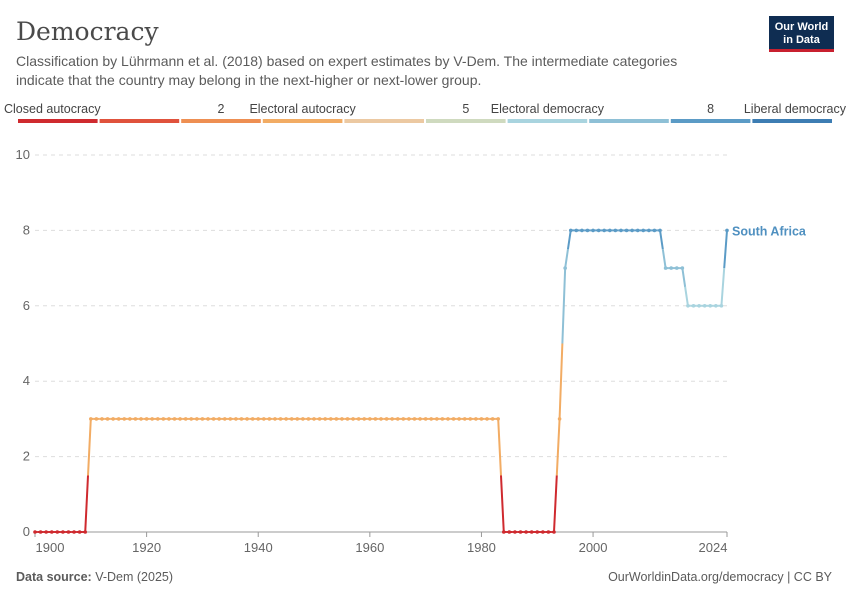 The width and height of the screenshot is (850, 605). Describe the element at coordinates (134, 577) in the screenshot. I see `source-text: V-Dem (2025)` at that location.